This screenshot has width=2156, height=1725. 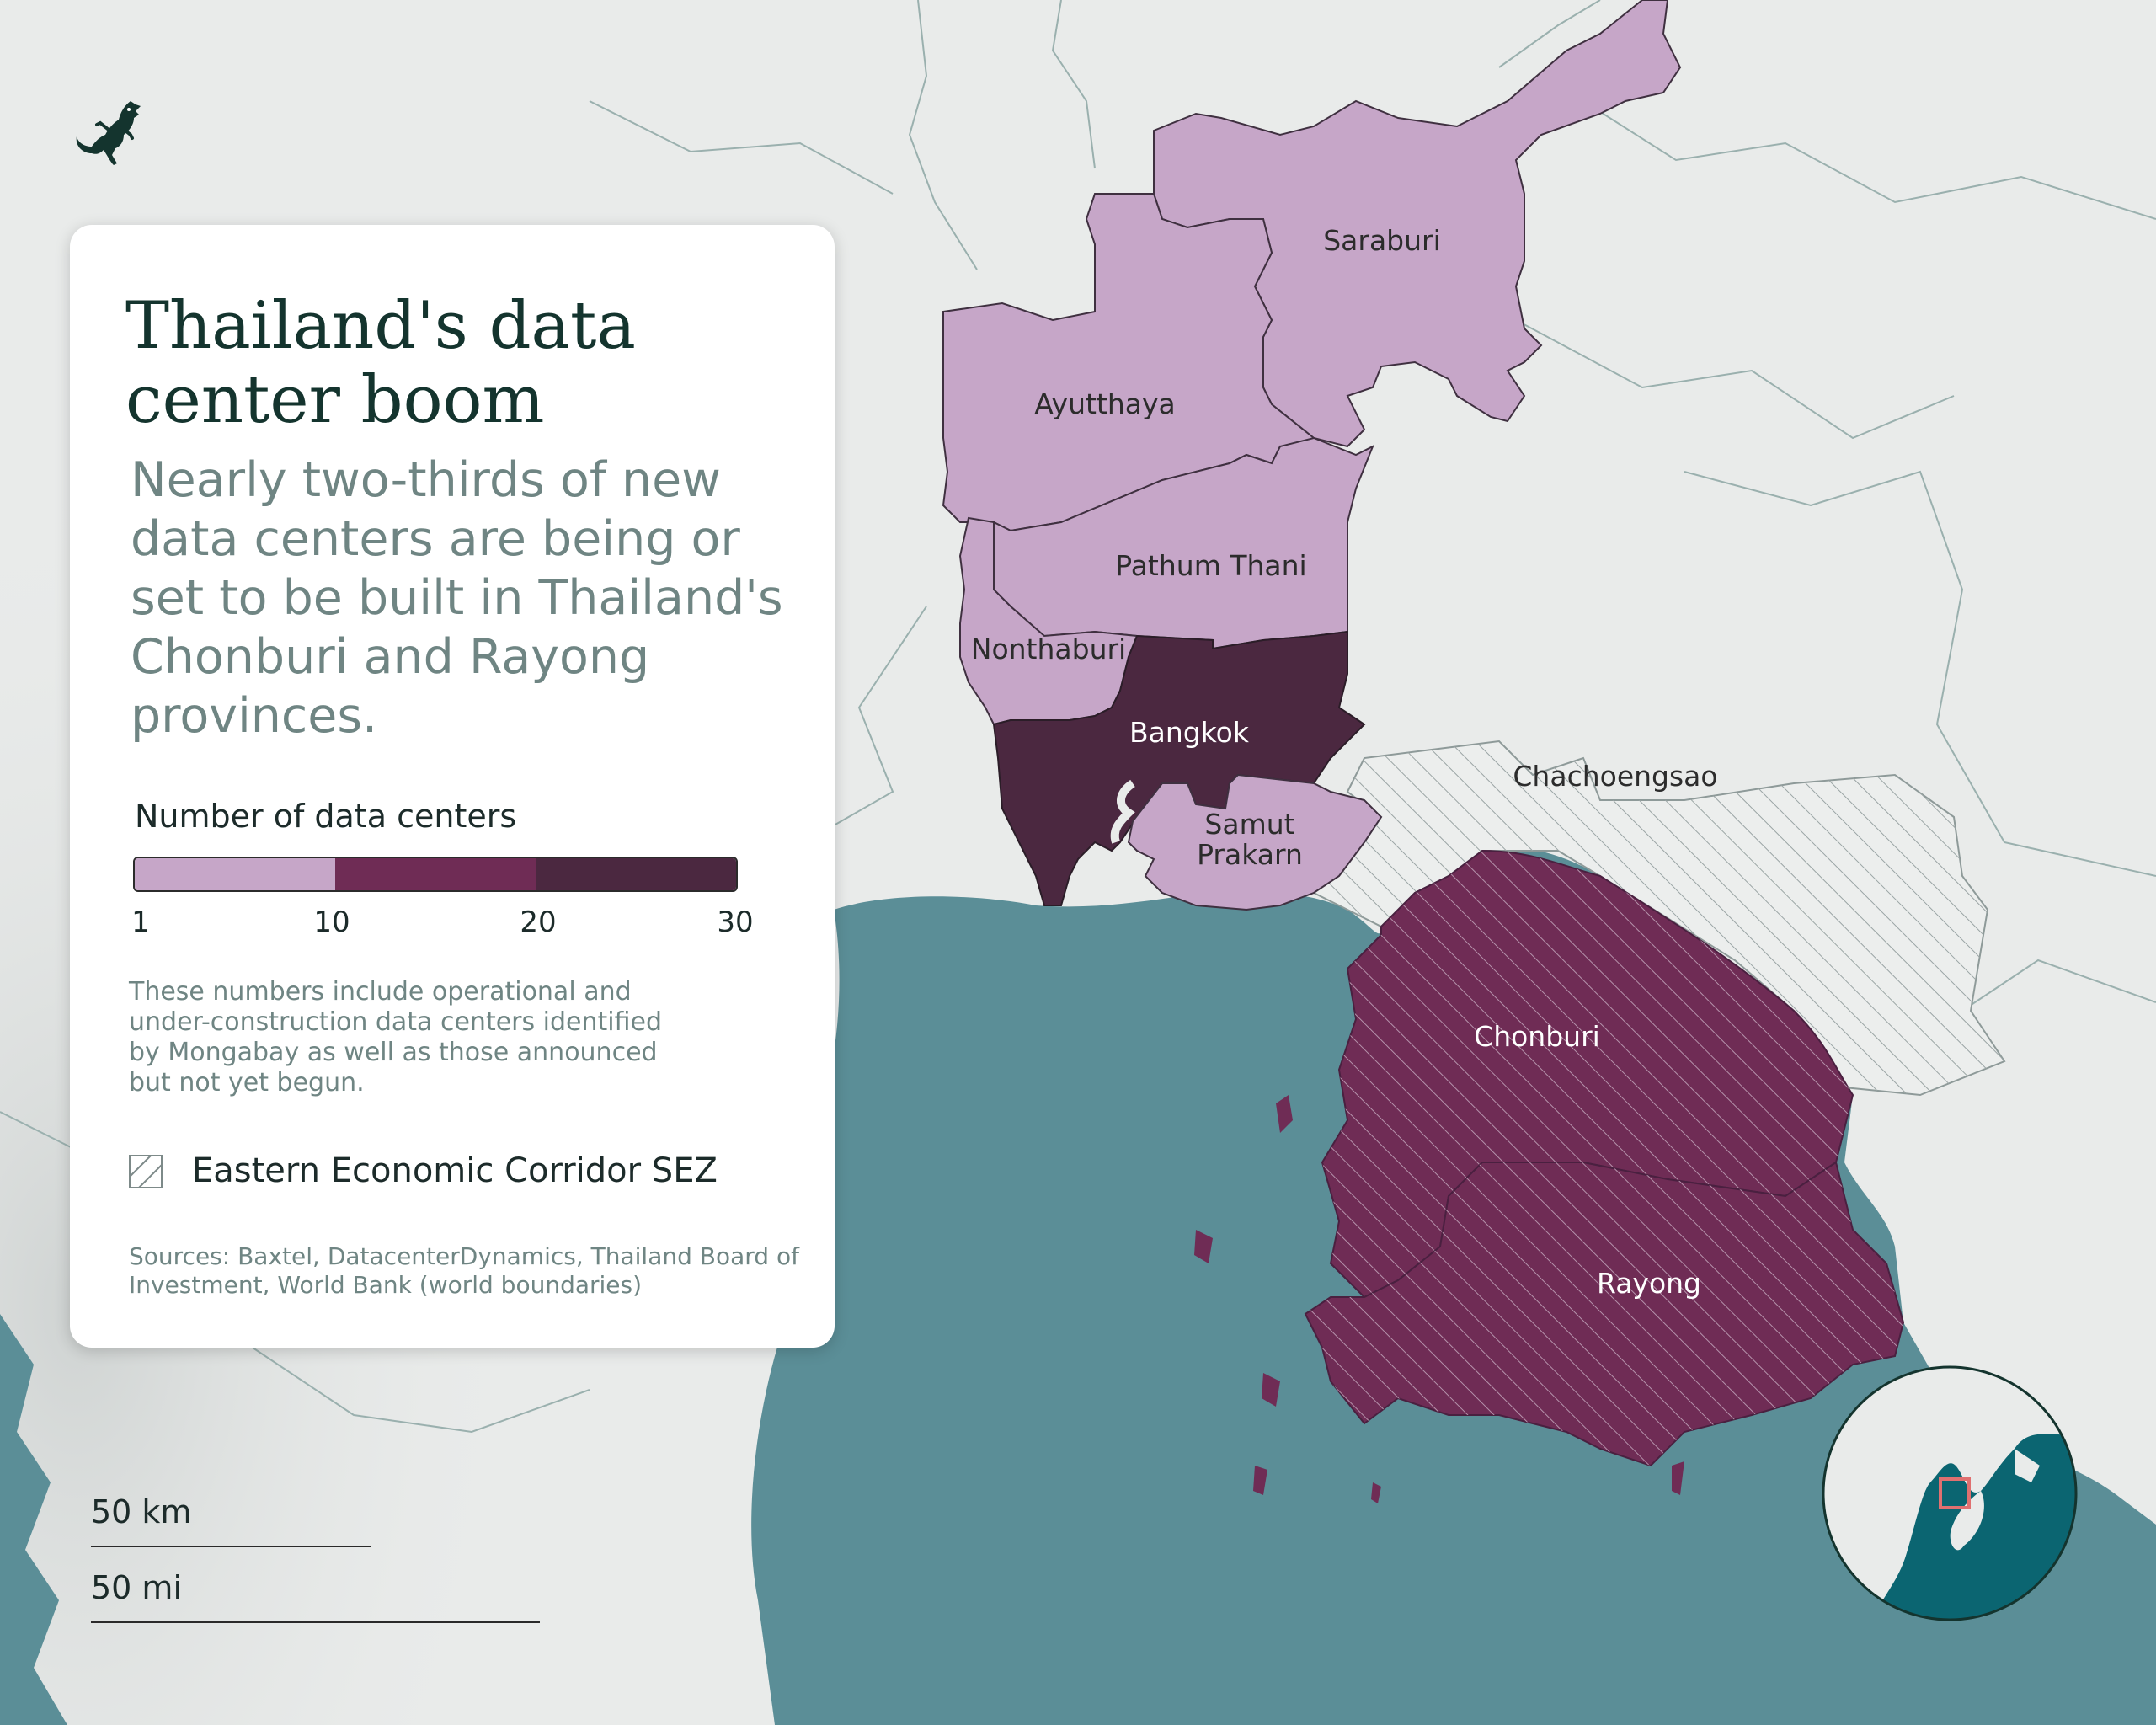 I want to click on locator-globe, so click(x=1950, y=1493).